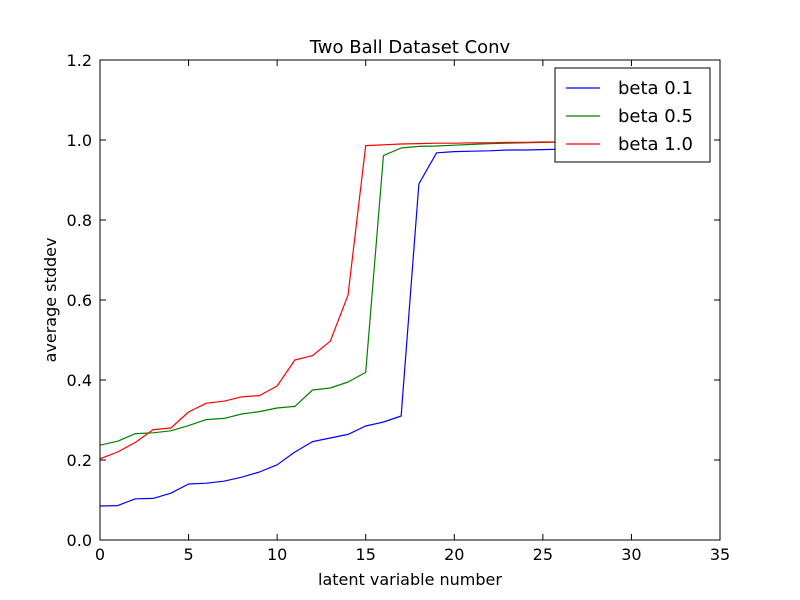  What do you see at coordinates (100, 554) in the screenshot?
I see `x-tick-label: 0` at bounding box center [100, 554].